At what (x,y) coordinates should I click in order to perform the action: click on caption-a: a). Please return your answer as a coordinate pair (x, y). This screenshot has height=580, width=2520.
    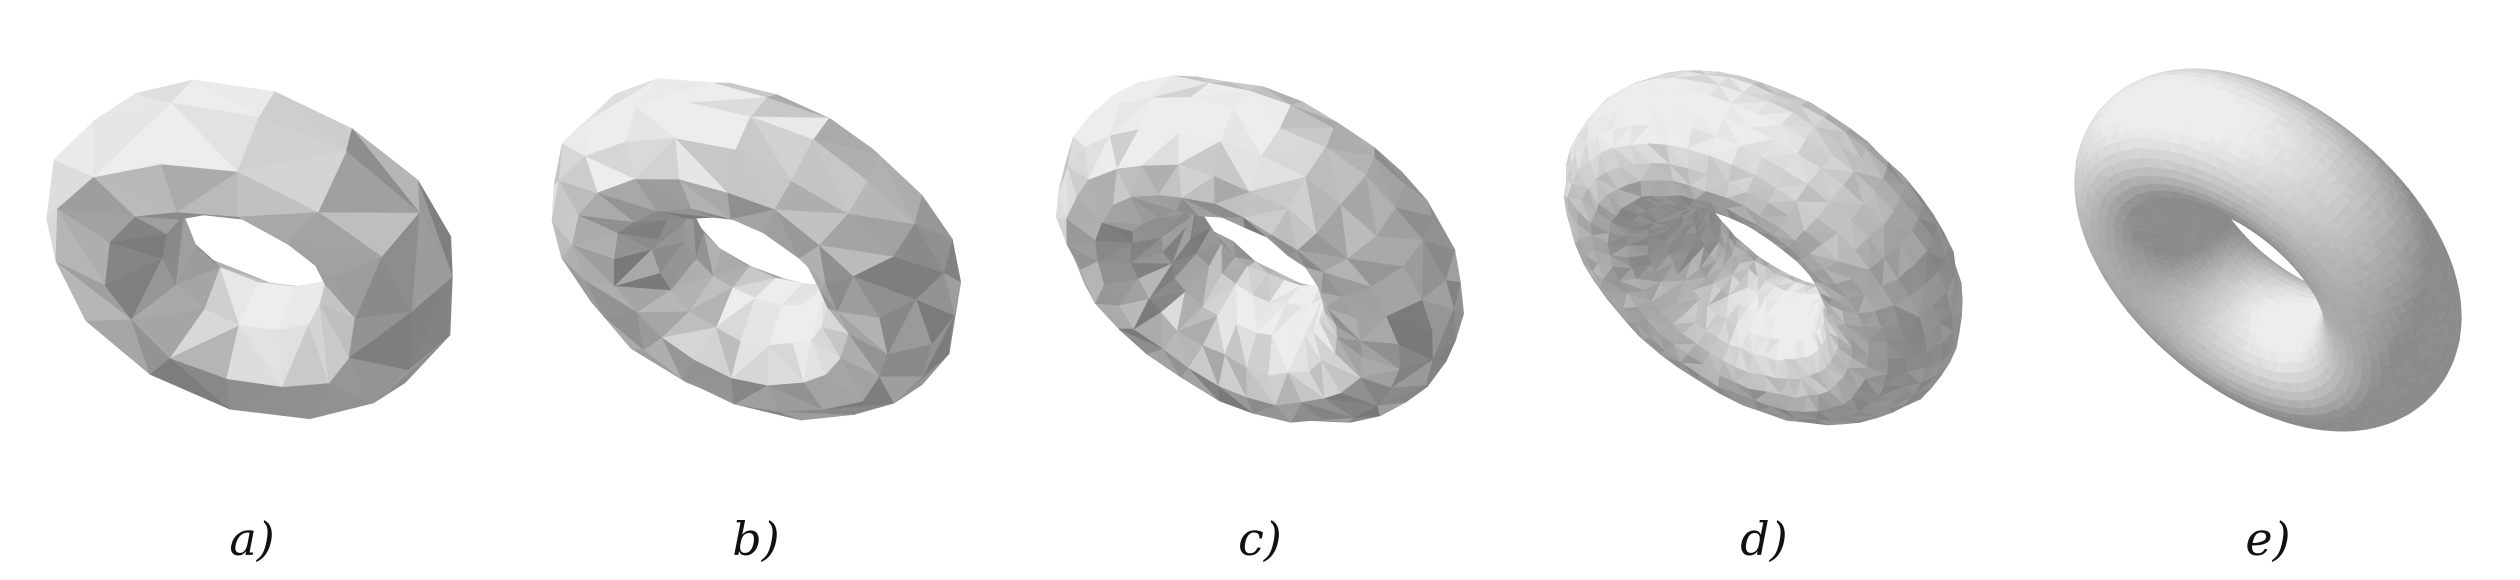
    Looking at the image, I should click on (252, 539).